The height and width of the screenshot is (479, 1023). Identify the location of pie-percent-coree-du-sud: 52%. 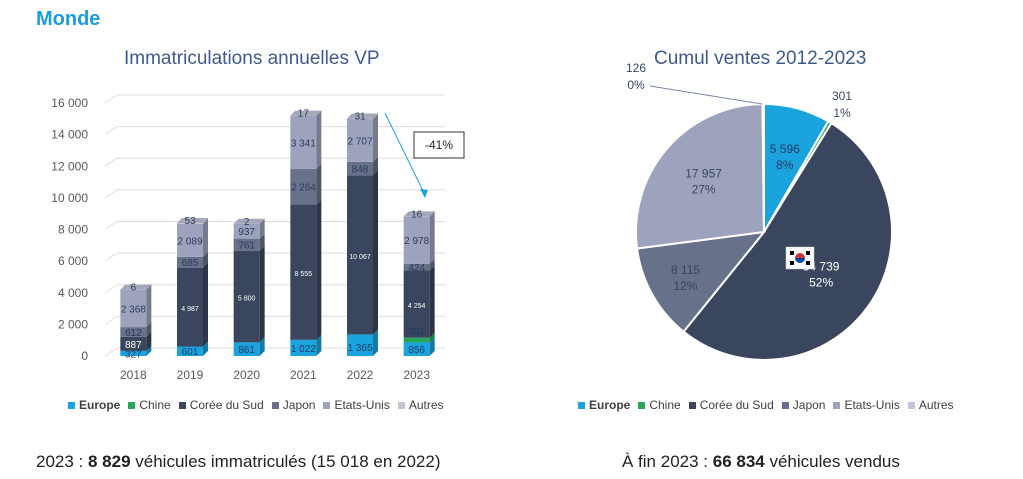
(821, 282).